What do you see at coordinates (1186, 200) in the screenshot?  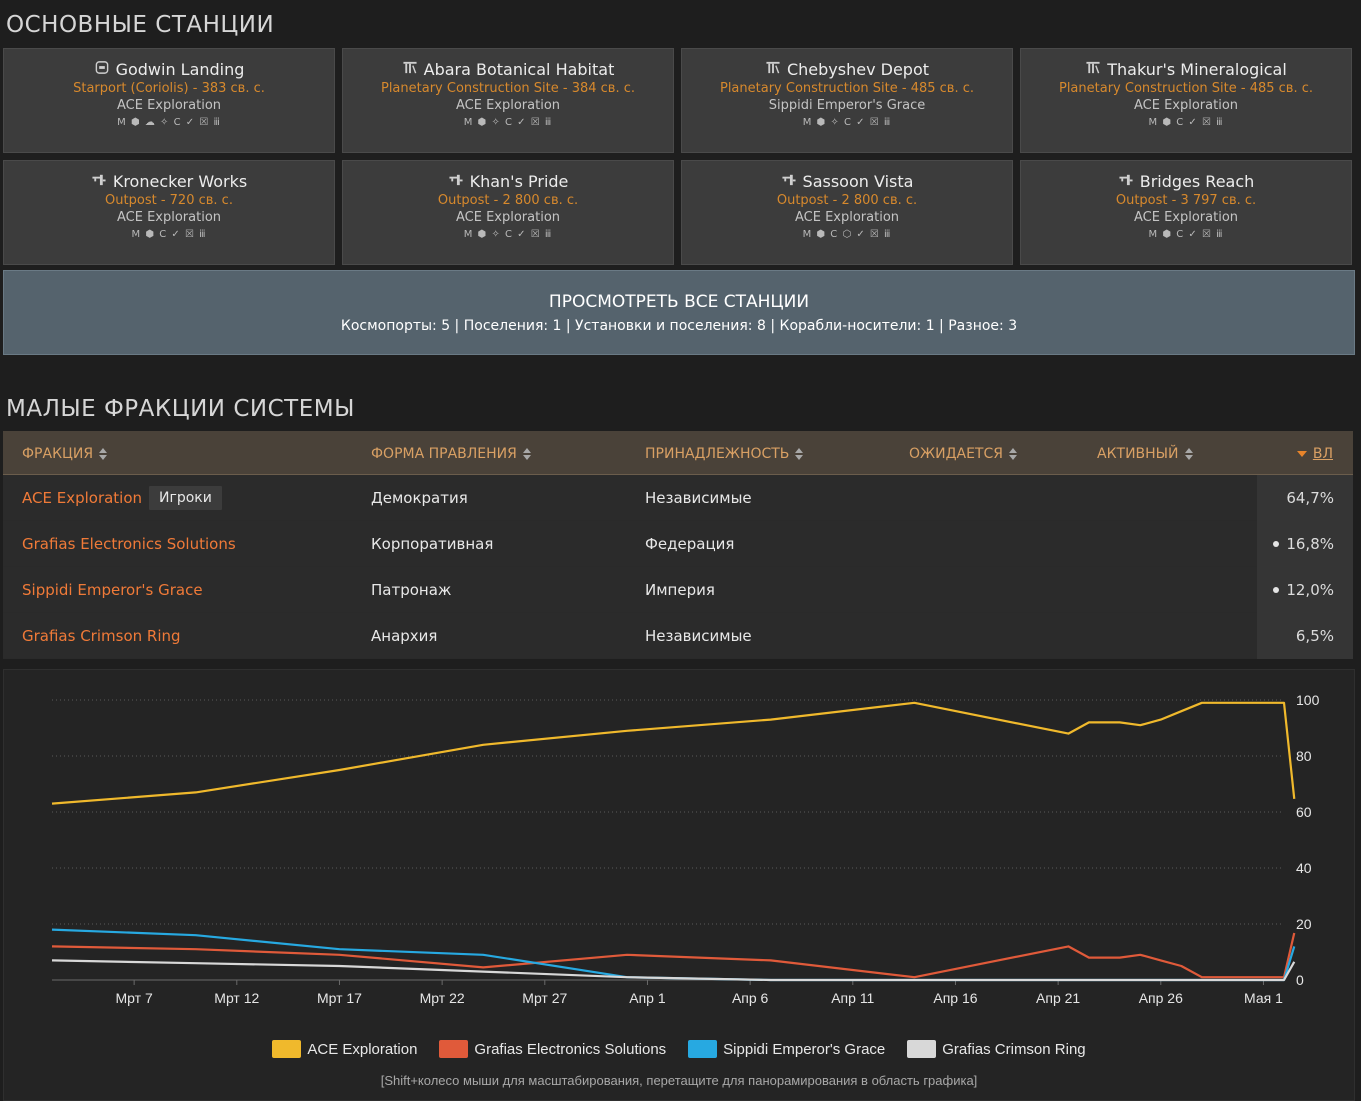 I see `station-type: Outpost - 3 797 св. с.` at bounding box center [1186, 200].